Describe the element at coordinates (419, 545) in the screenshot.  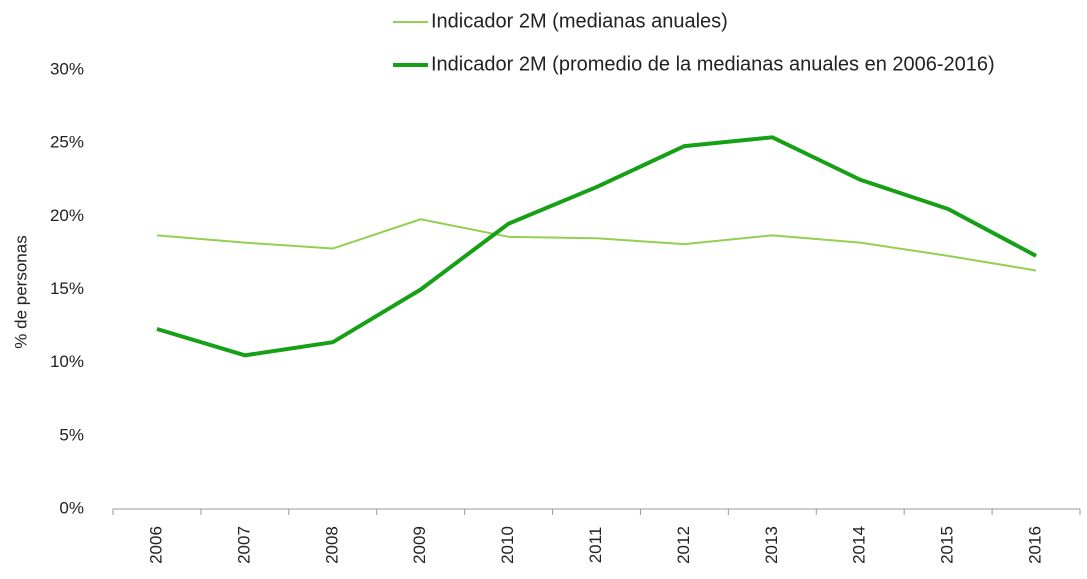
I see `x-tick-label: 2009` at that location.